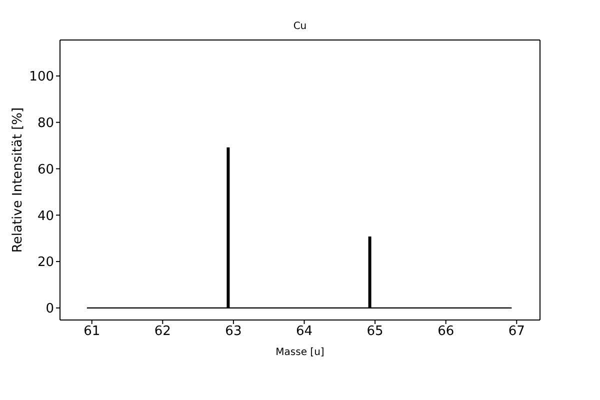 The width and height of the screenshot is (600, 400). Describe the element at coordinates (41, 77) in the screenshot. I see `y-tick-label: 100` at that location.